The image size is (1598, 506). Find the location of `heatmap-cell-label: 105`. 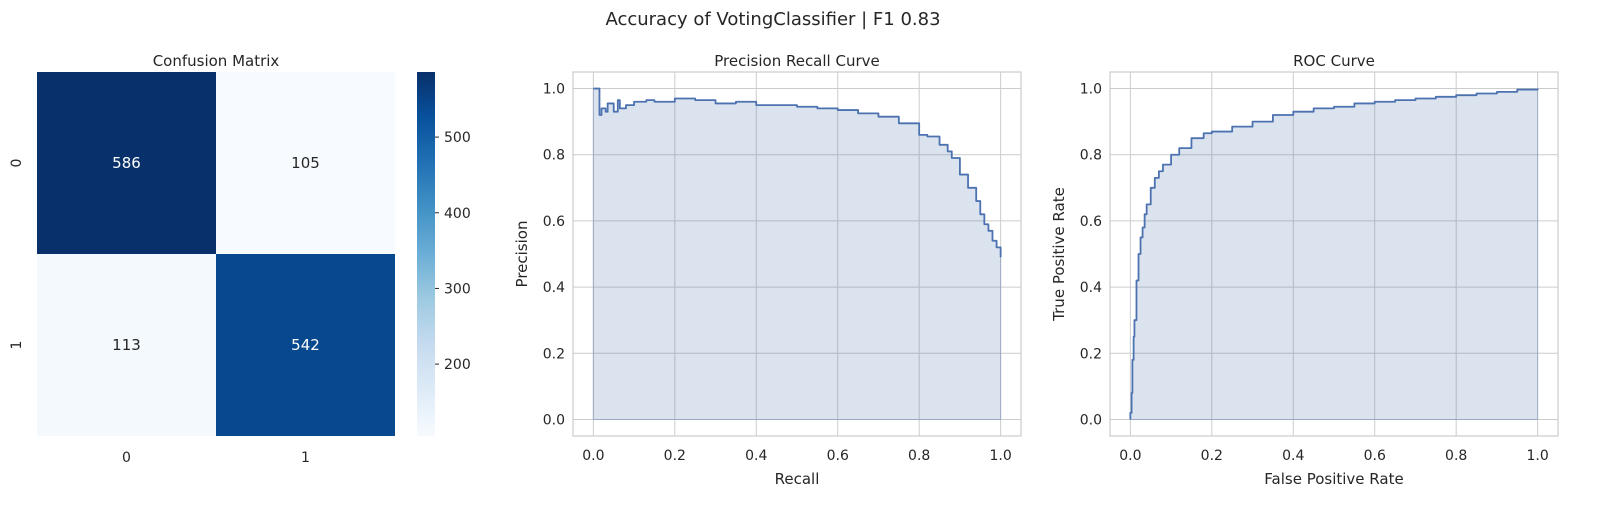

heatmap-cell-label: 105 is located at coordinates (305, 163).